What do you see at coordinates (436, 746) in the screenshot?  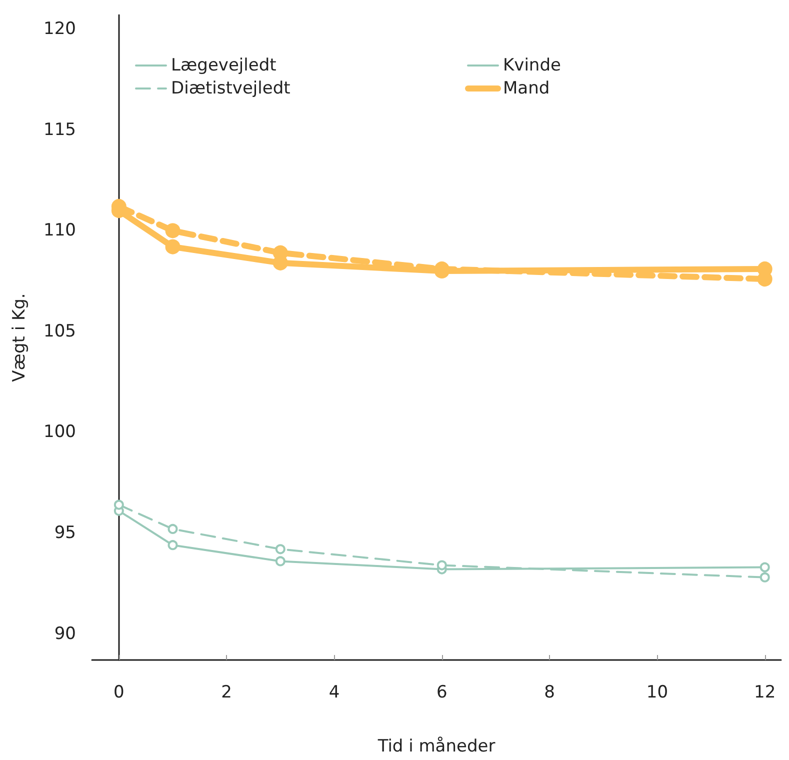 I see `x-axis-title: Tid i måneder` at bounding box center [436, 746].